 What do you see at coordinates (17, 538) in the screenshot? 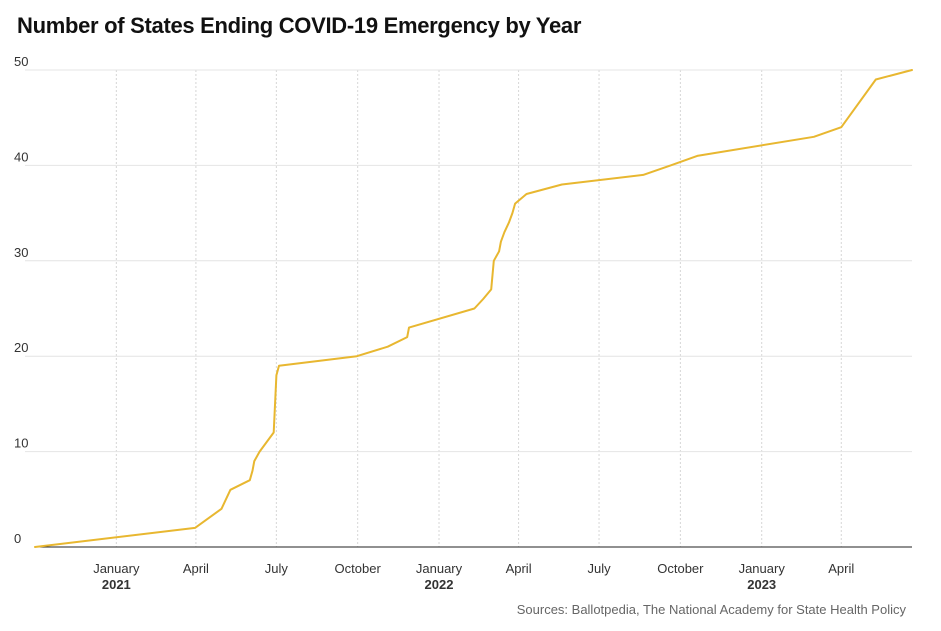
I see `y-tick-label: 0` at bounding box center [17, 538].